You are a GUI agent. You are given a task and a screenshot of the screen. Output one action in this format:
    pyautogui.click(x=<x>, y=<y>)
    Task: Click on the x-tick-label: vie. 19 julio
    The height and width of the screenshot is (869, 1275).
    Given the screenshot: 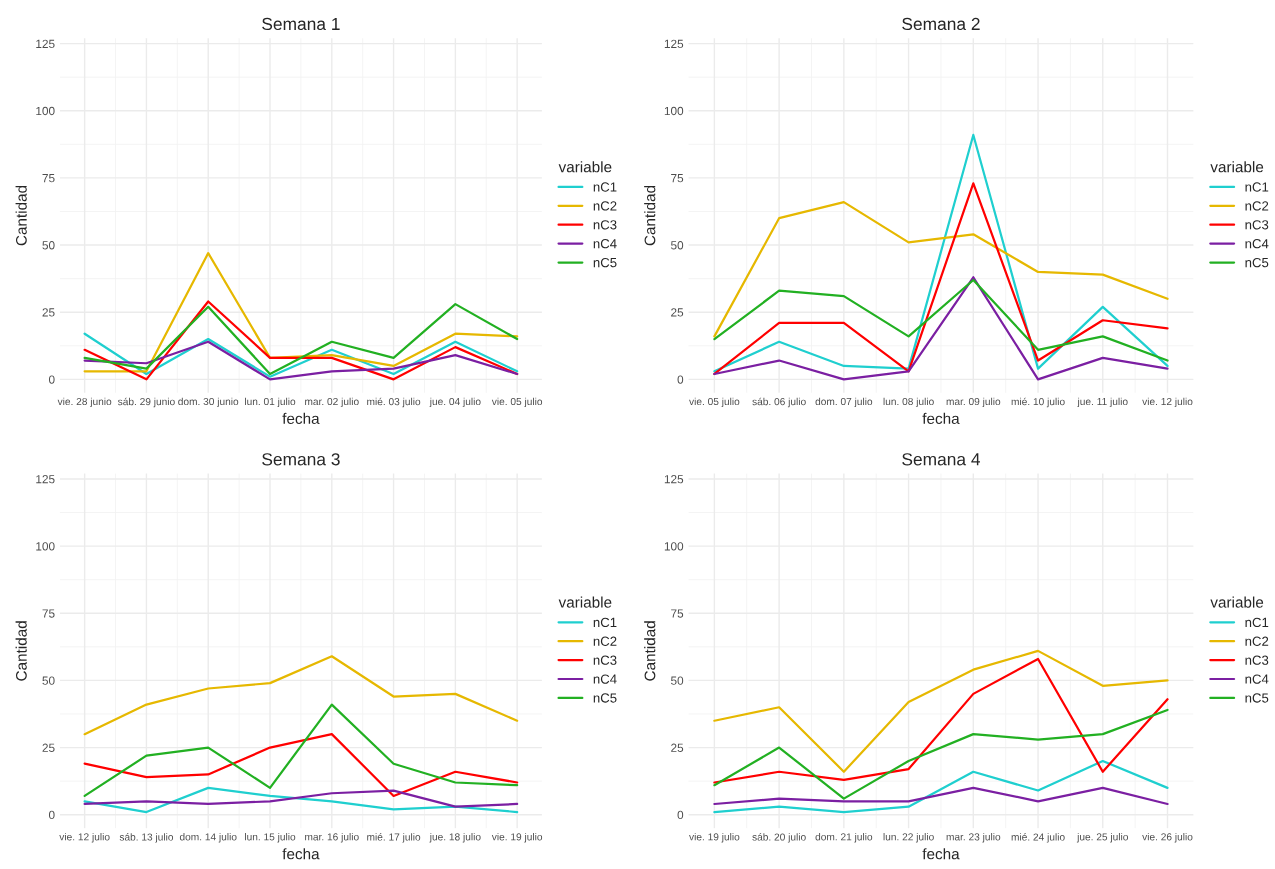 What is the action you would take?
    pyautogui.click(x=517, y=838)
    